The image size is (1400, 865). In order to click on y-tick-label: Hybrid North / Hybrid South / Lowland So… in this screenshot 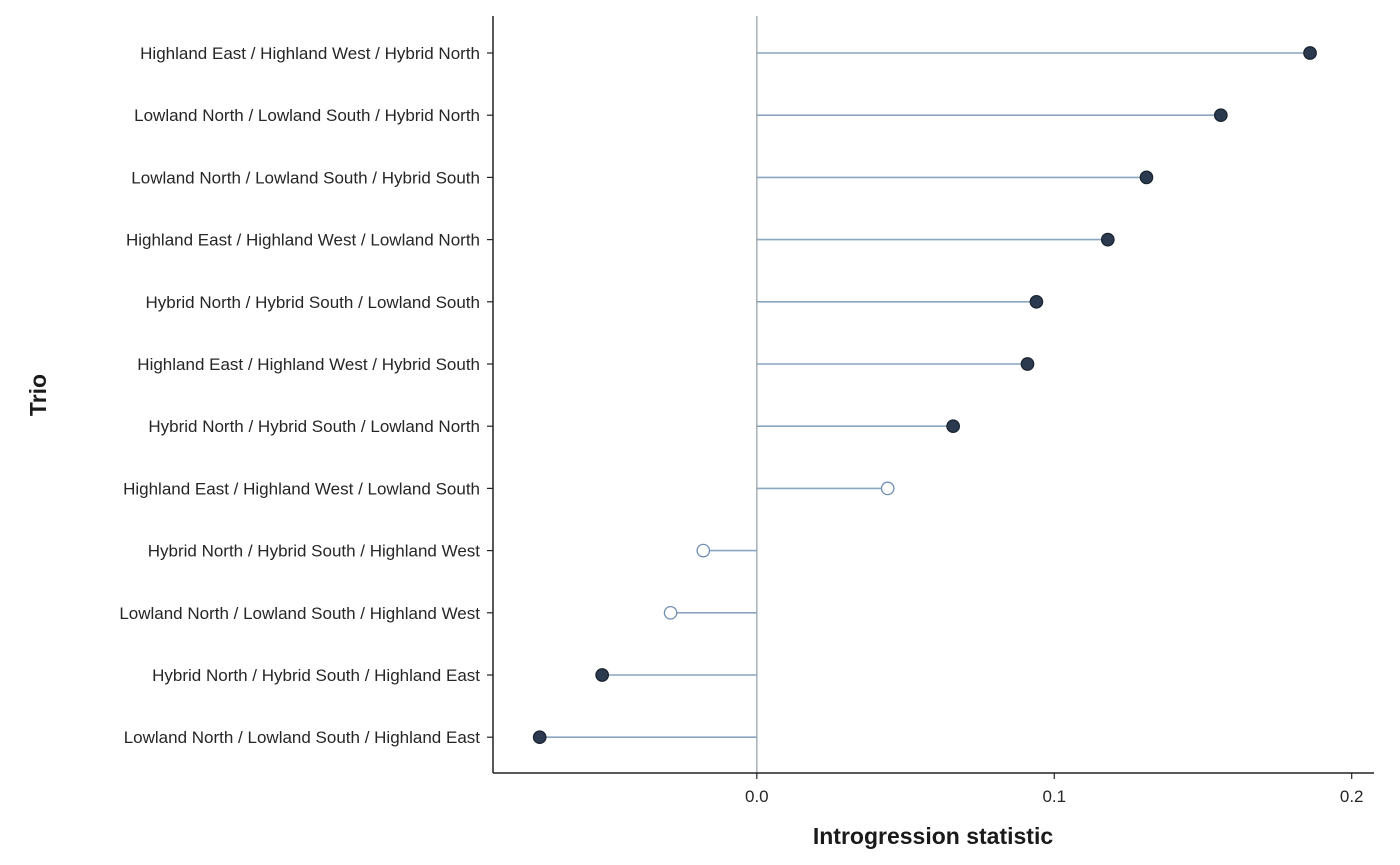, I will do `click(312, 302)`.